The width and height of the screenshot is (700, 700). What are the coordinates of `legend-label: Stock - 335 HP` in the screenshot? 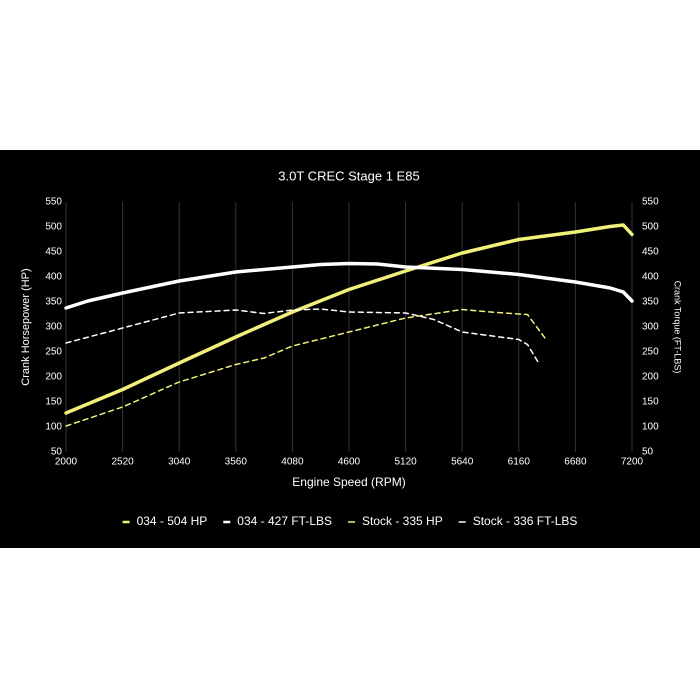 It's located at (402, 521).